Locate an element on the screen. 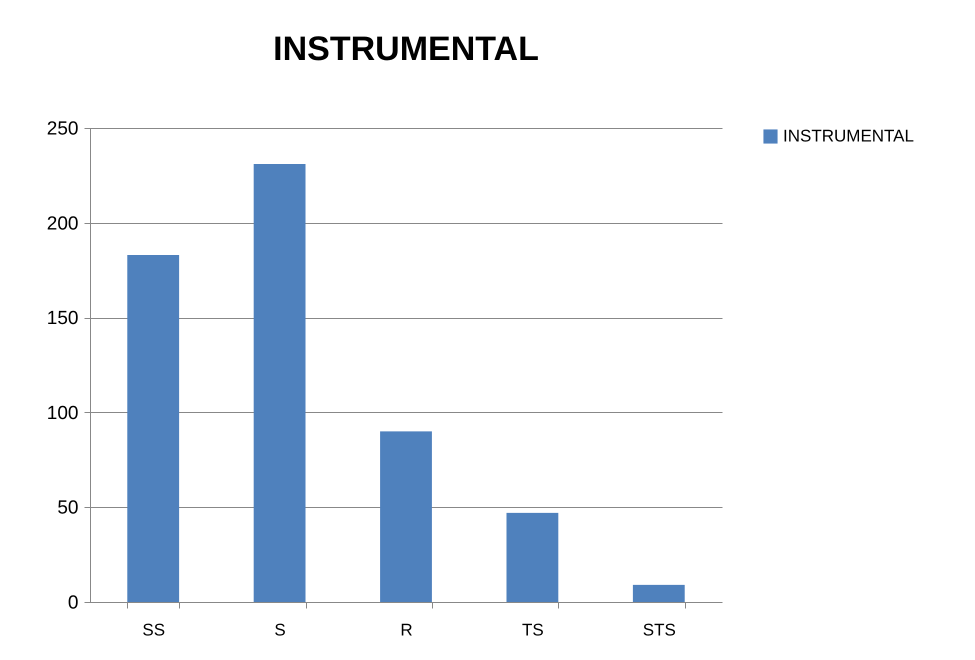  y-tick-label: 200 is located at coordinates (62, 223).